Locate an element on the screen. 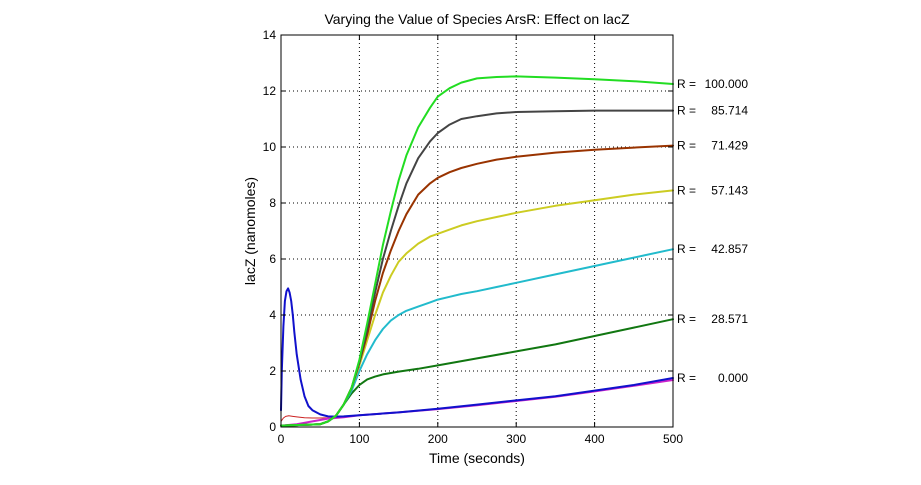  y-tick-label: 8 is located at coordinates (272, 203).